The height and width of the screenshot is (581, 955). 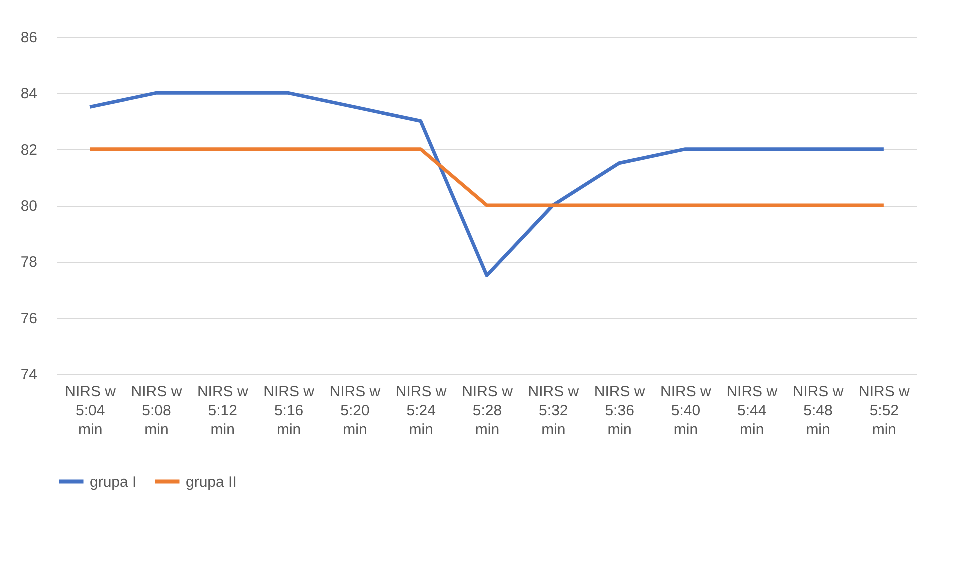 I want to click on legend-label: grupa II, so click(x=211, y=482).